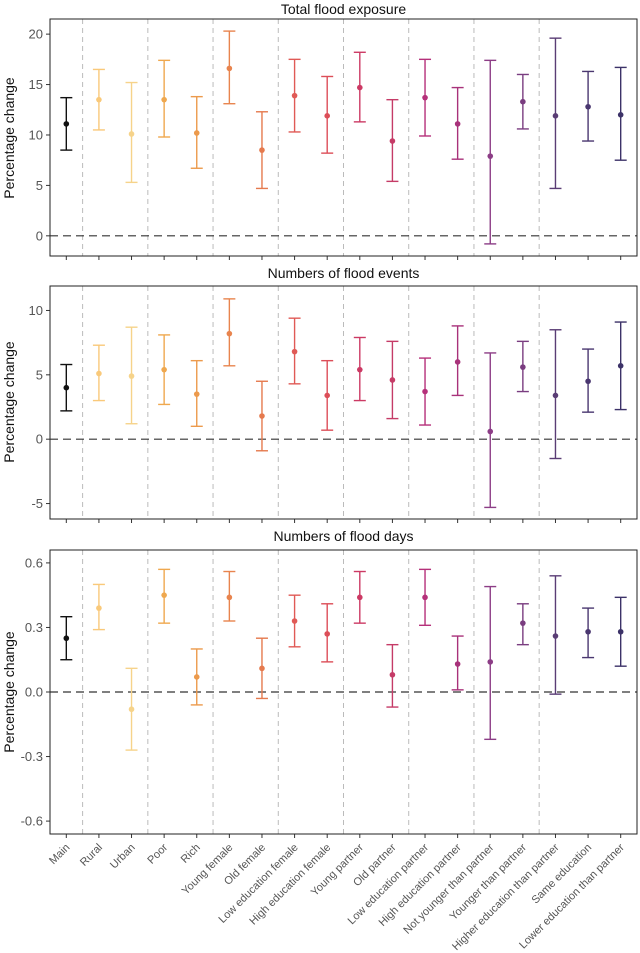 The height and width of the screenshot is (953, 640). What do you see at coordinates (9, 692) in the screenshot?
I see `y-axis-label: Percentage change` at bounding box center [9, 692].